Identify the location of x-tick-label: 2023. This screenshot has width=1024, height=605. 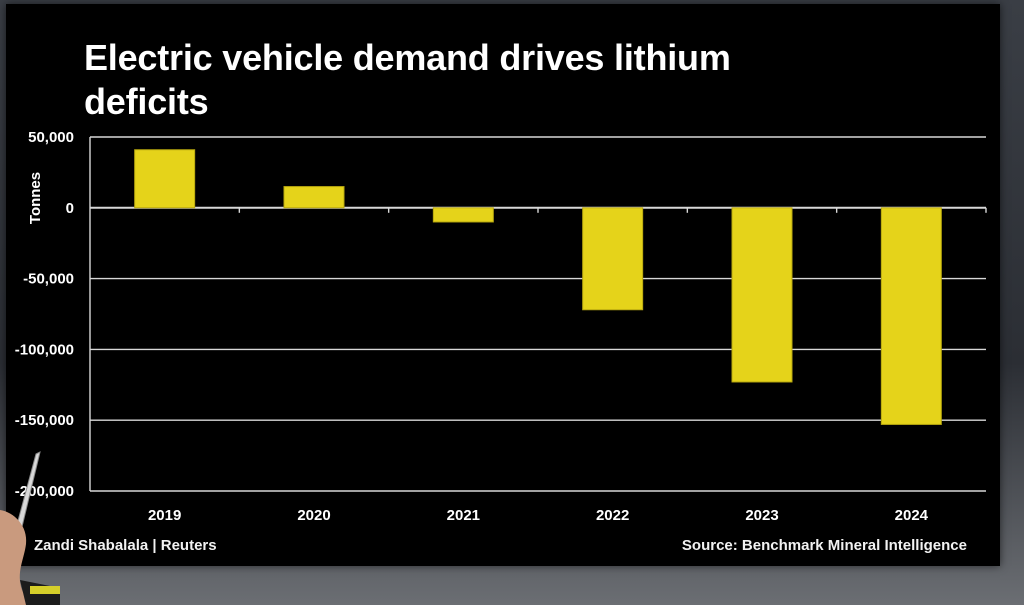
(761, 515).